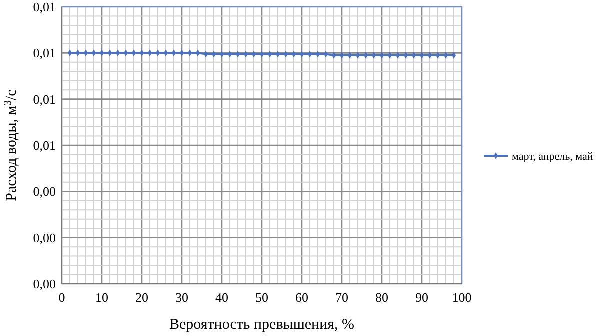 The height and width of the screenshot is (336, 607). Describe the element at coordinates (553, 156) in the screenshot. I see `legend-label: март, апрель, май` at that location.